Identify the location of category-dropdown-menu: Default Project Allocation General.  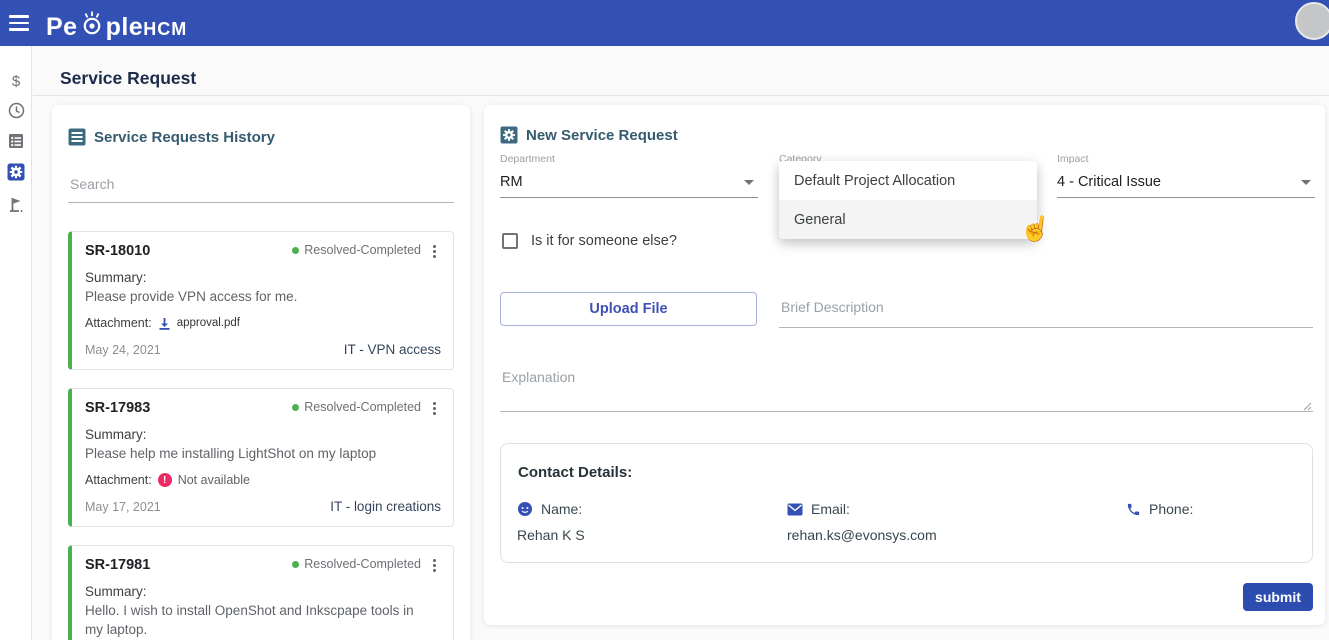
(908, 200).